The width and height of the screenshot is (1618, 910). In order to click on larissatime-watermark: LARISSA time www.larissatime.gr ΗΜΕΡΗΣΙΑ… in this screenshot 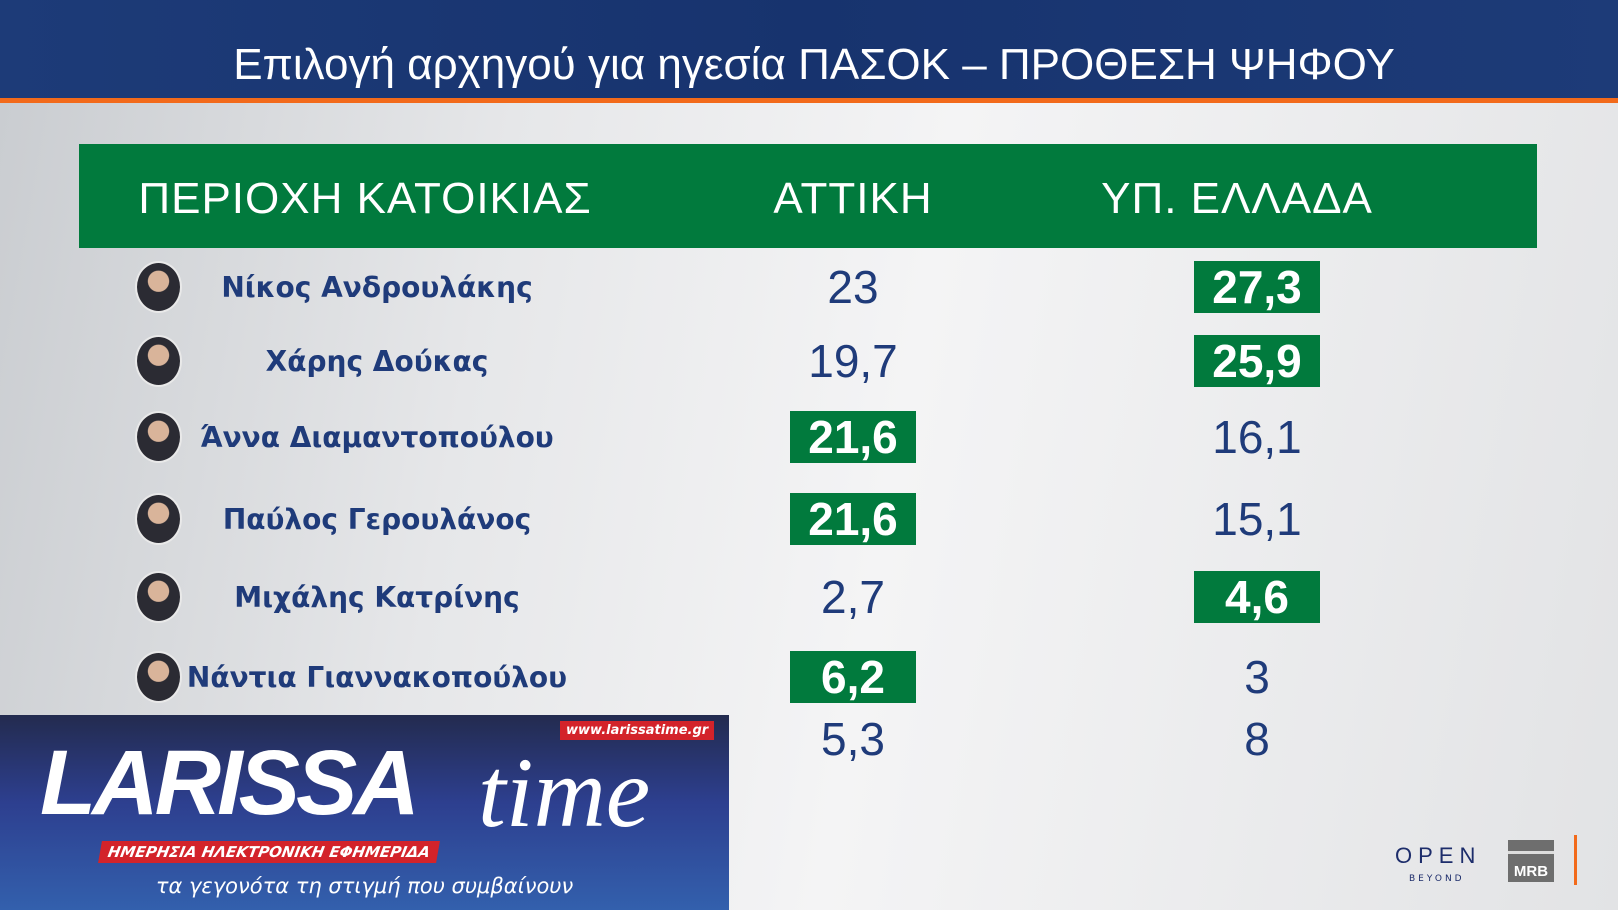, I will do `click(364, 812)`.